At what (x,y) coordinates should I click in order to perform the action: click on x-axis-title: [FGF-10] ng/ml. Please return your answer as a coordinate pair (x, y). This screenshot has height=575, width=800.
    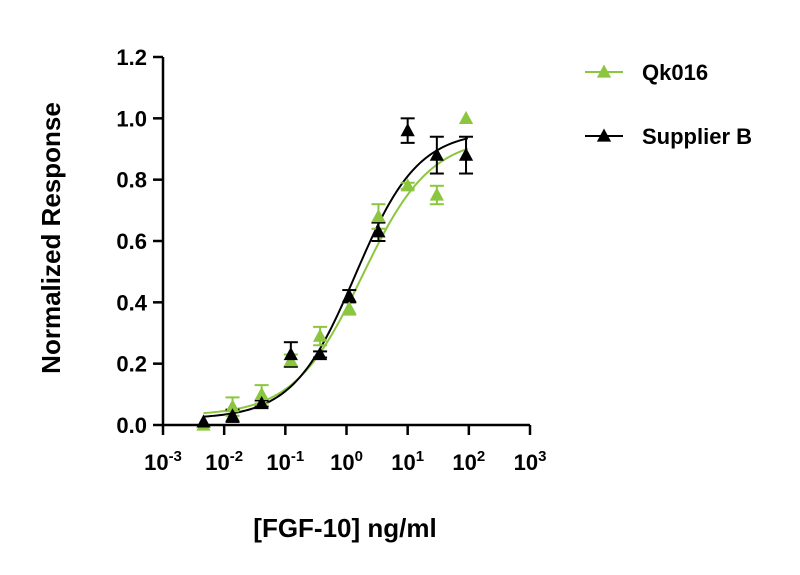
    Looking at the image, I should click on (344, 528).